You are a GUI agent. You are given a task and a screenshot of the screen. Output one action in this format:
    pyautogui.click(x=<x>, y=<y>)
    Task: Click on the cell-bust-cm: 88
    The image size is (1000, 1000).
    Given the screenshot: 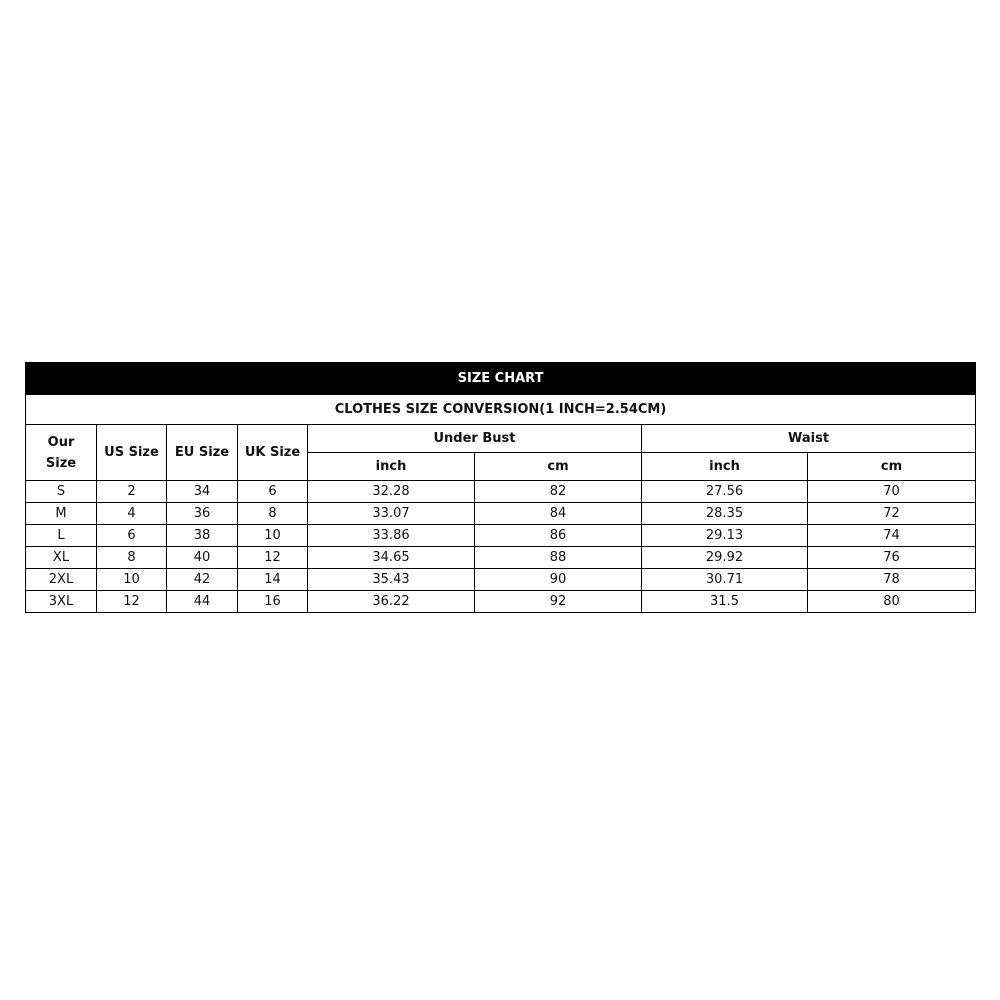 What is the action you would take?
    pyautogui.click(x=558, y=557)
    